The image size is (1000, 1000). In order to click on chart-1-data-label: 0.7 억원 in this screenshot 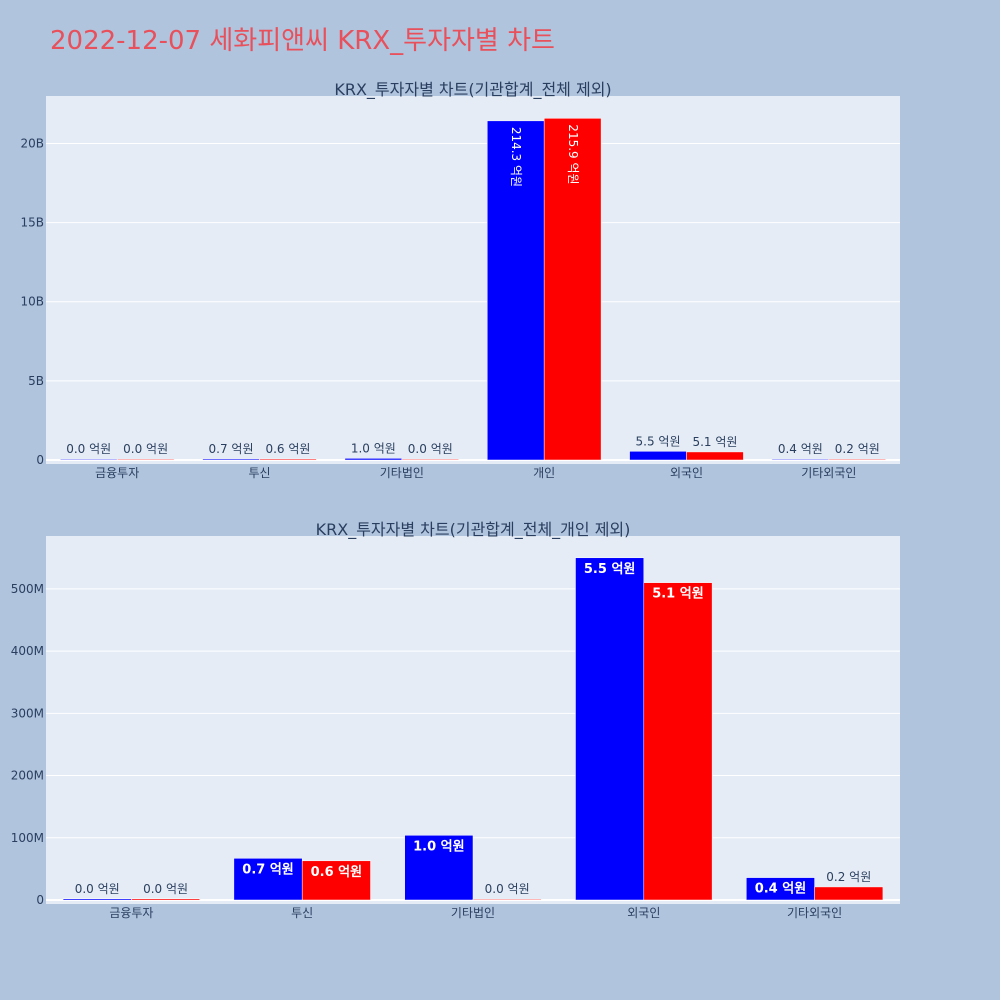, I will do `click(267, 869)`.